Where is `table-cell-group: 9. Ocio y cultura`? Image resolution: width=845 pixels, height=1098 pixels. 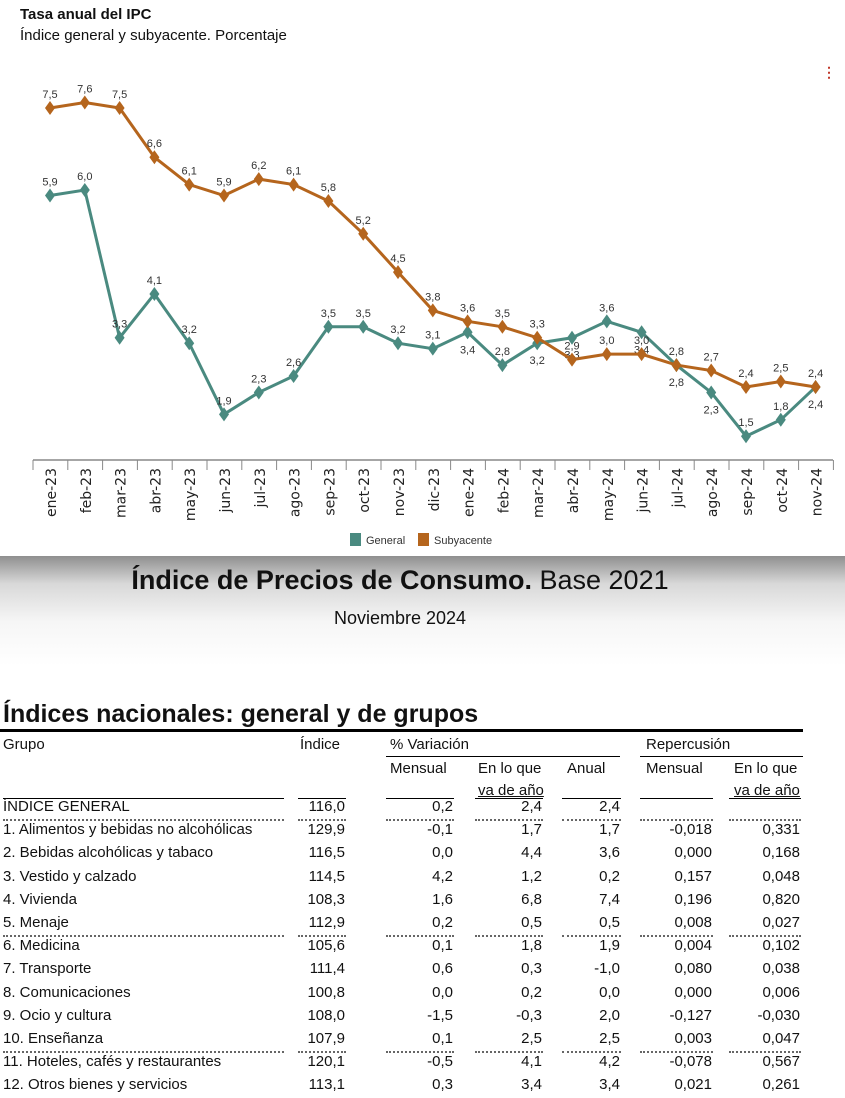
table-cell-group: 9. Ocio y cultura is located at coordinates (57, 1015).